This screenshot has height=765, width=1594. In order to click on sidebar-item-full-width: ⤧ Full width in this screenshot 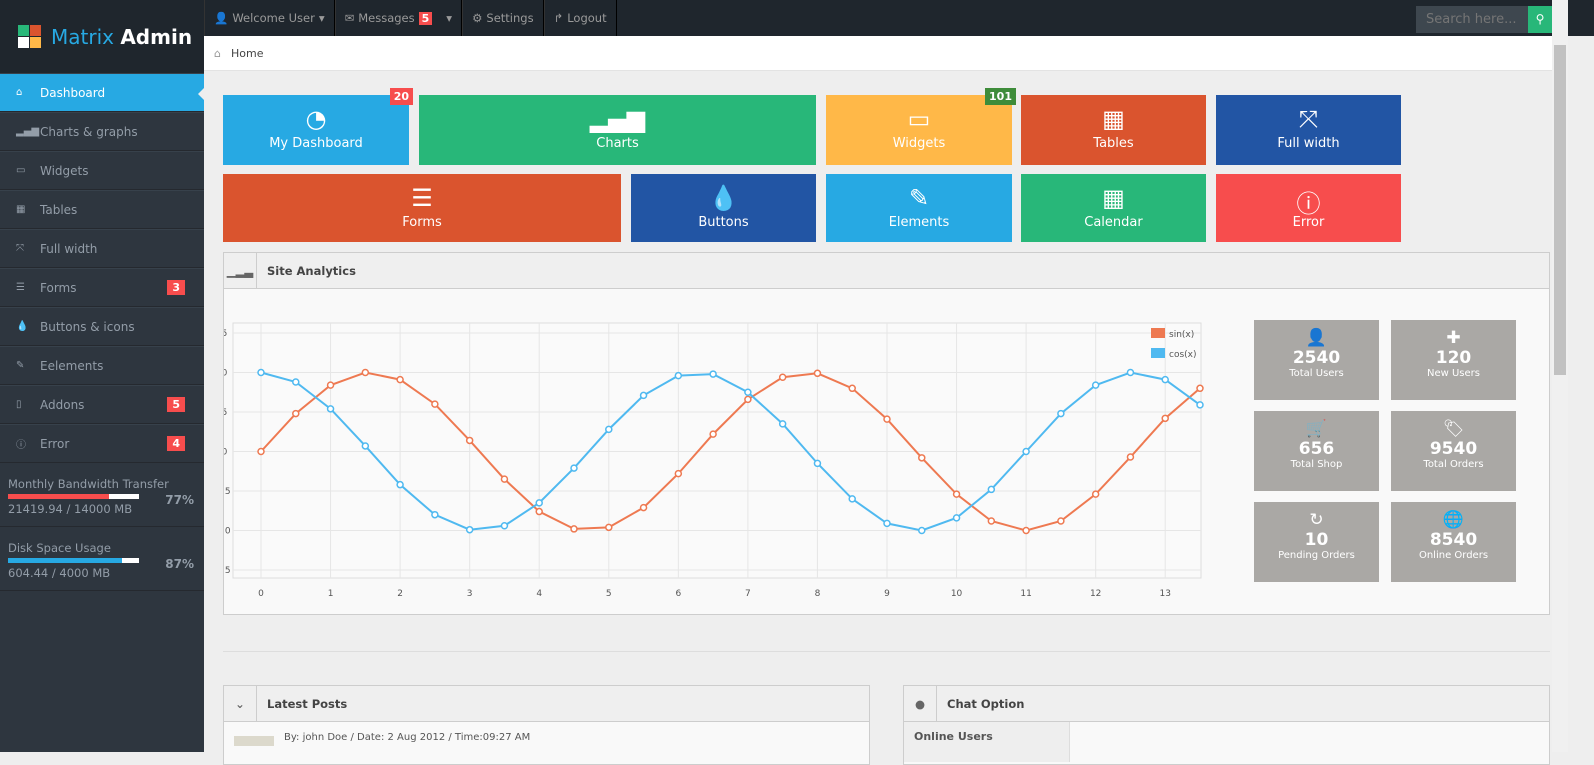, I will do `click(102, 248)`.